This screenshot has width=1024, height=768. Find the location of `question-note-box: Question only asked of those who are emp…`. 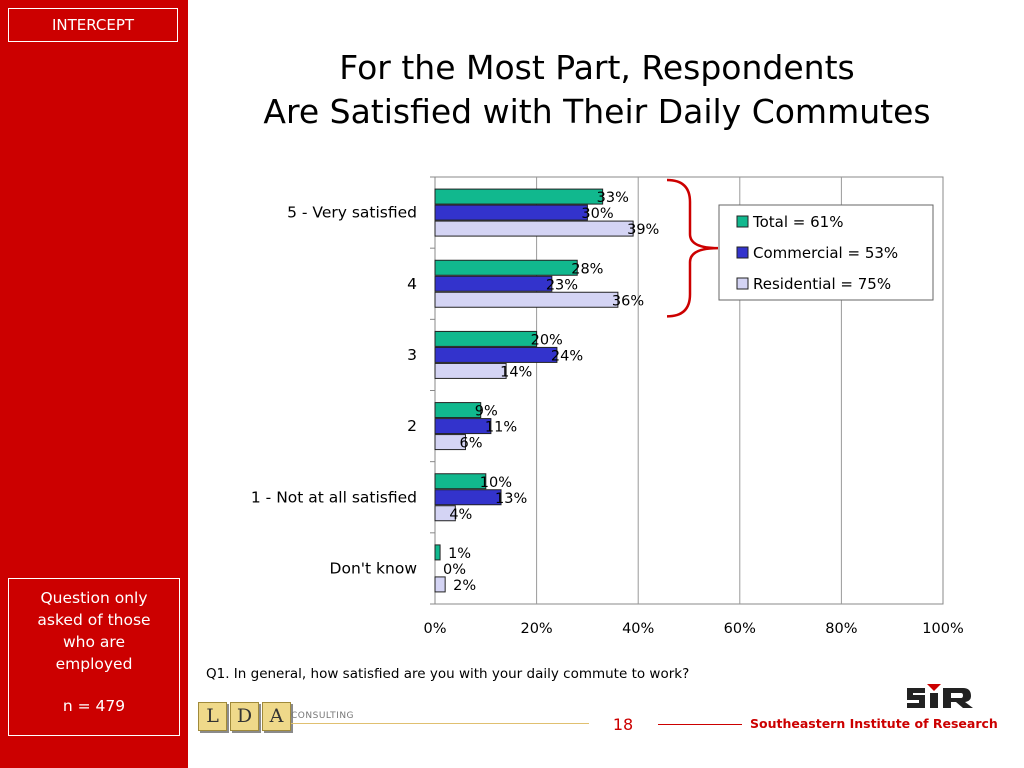

question-note-box: Question only asked of those who are emp… is located at coordinates (94, 657).